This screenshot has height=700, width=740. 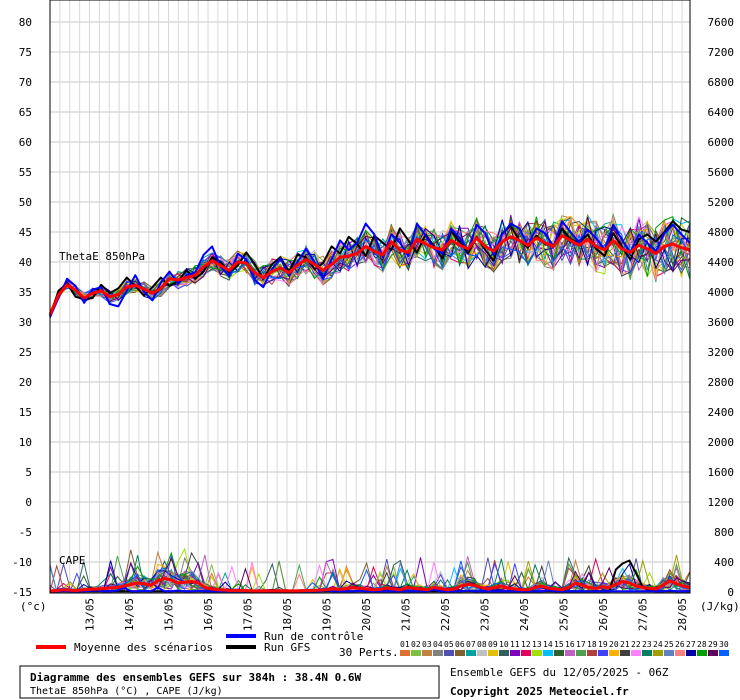 What do you see at coordinates (721, 352) in the screenshot?
I see `right-tick-label: 3200` at bounding box center [721, 352].